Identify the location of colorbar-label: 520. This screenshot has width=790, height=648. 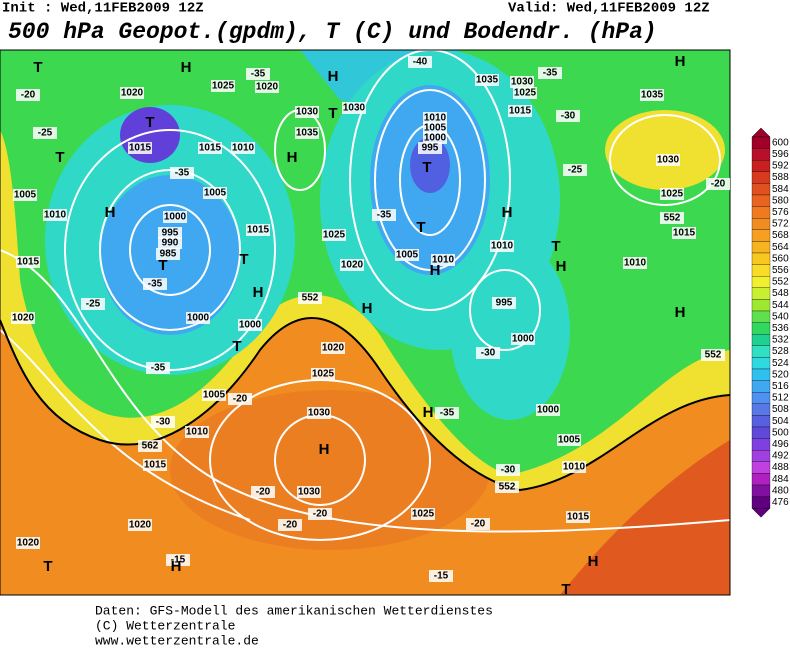
(780, 374).